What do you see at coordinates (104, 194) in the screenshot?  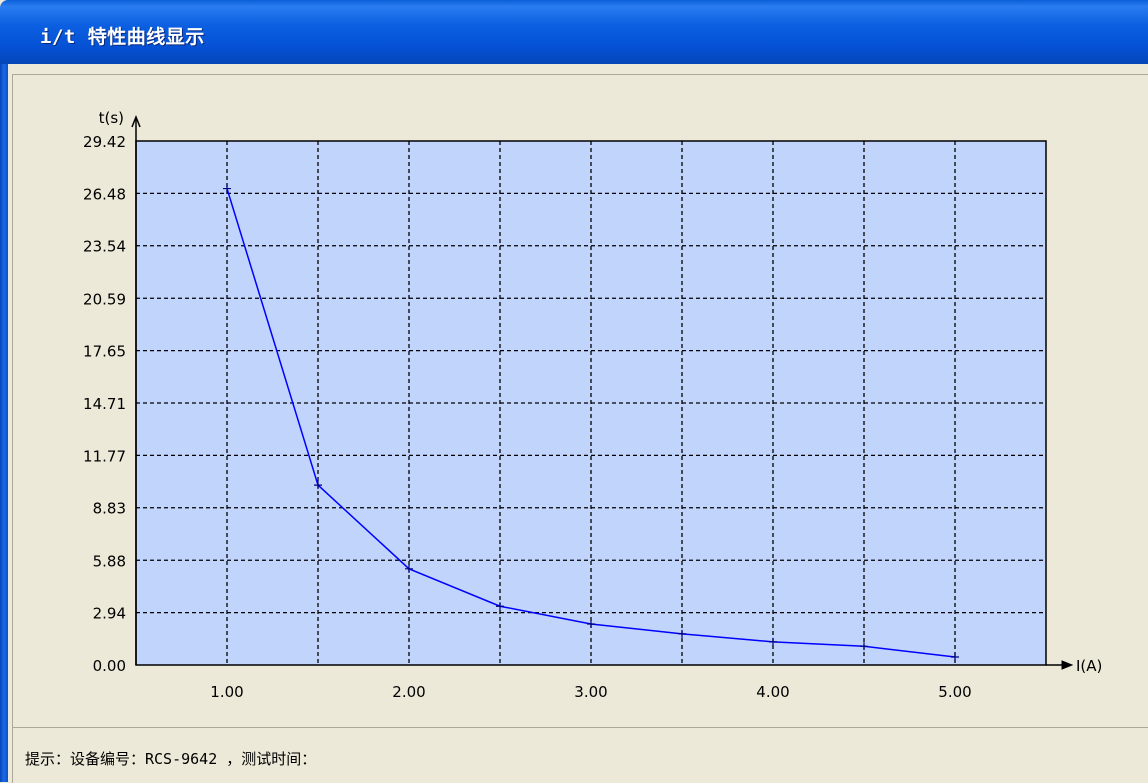 I see `y-tick-label: 26.48` at bounding box center [104, 194].